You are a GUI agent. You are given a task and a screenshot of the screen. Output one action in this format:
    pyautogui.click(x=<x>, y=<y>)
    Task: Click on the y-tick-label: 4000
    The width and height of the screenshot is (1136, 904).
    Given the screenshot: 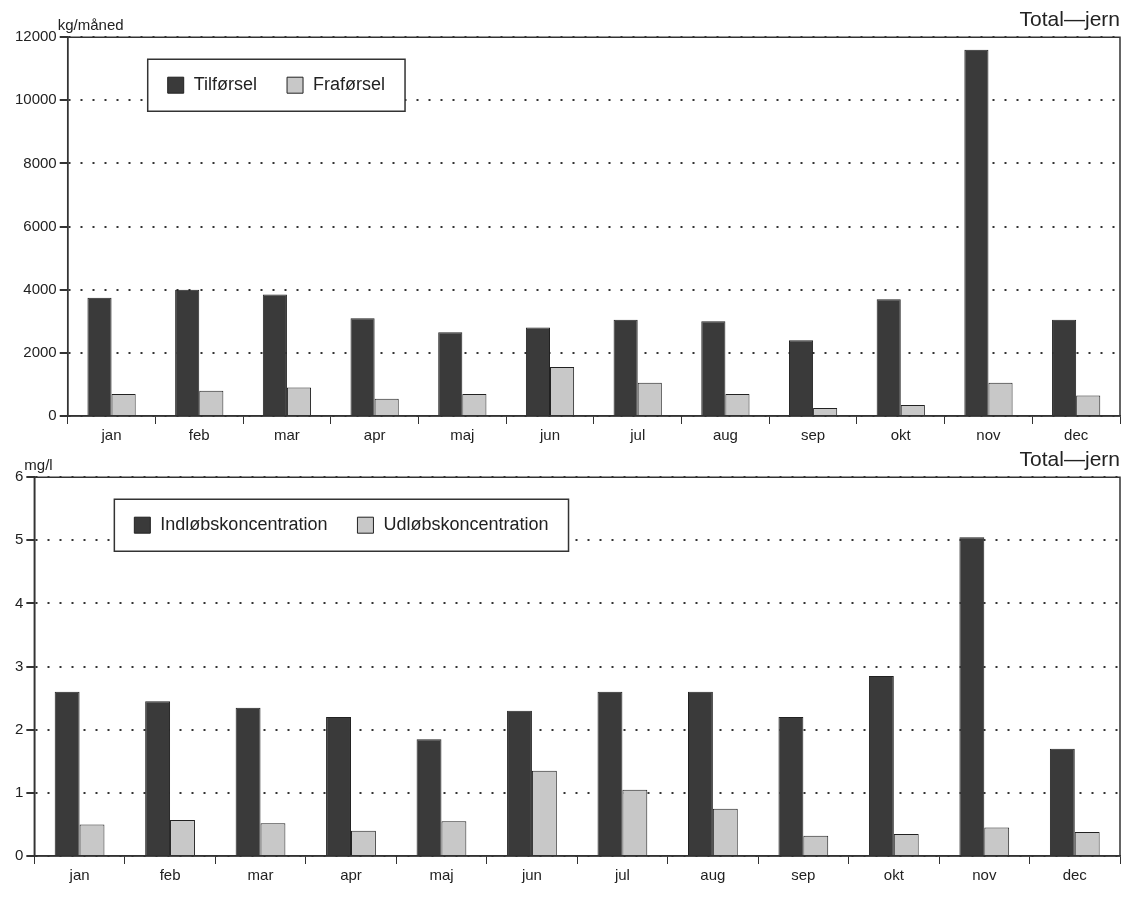 What is the action you would take?
    pyautogui.click(x=40, y=288)
    